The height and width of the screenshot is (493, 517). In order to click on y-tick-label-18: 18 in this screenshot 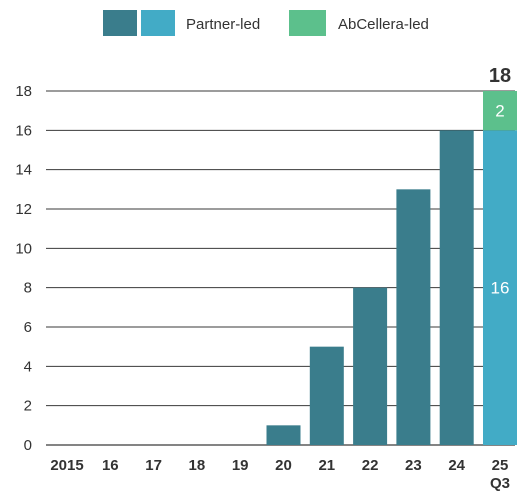, I will do `click(23, 91)`.